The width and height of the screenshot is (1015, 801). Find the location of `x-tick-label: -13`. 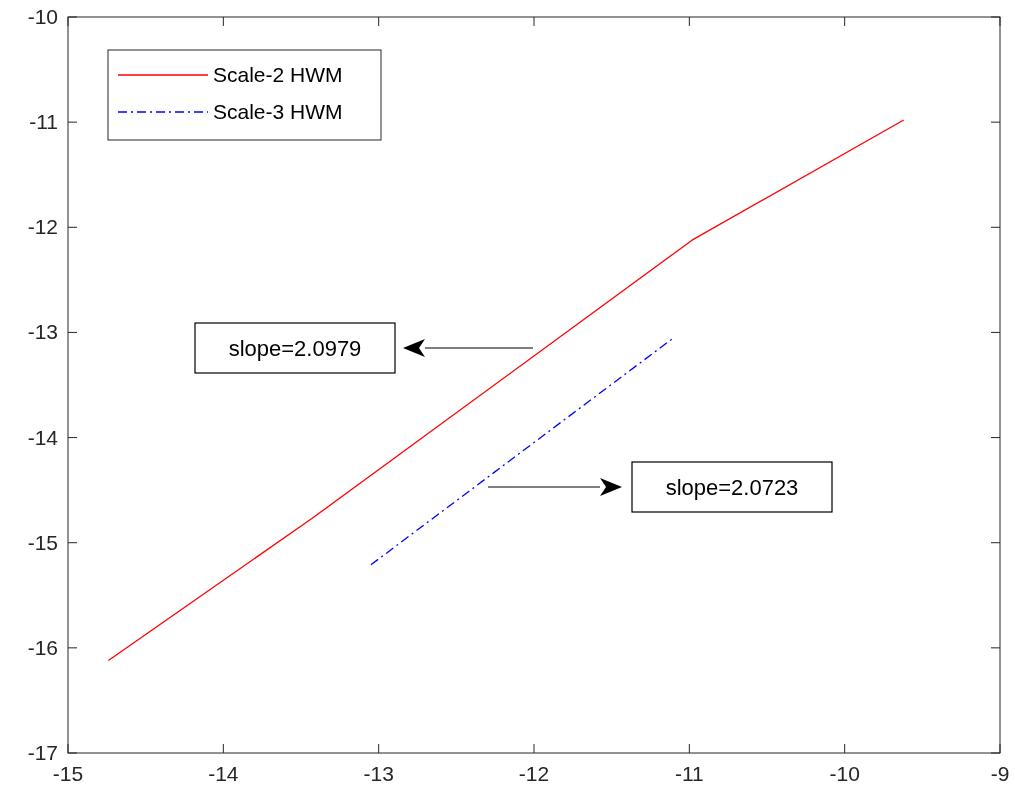

x-tick-label: -13 is located at coordinates (378, 773).